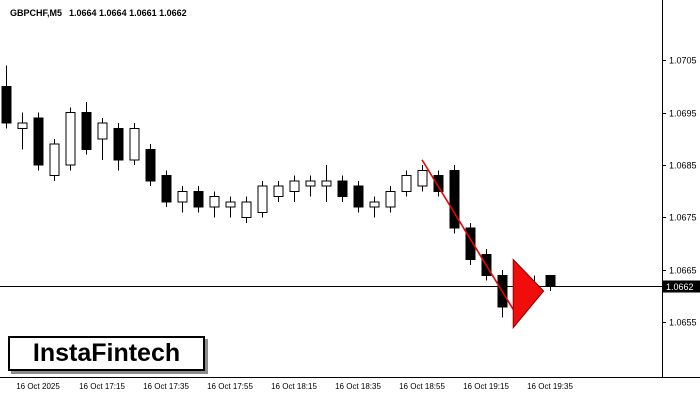 Image resolution: width=700 pixels, height=400 pixels. Describe the element at coordinates (36, 13) in the screenshot. I see `symbol-timeframe-label: GBPCHF,M5` at that location.